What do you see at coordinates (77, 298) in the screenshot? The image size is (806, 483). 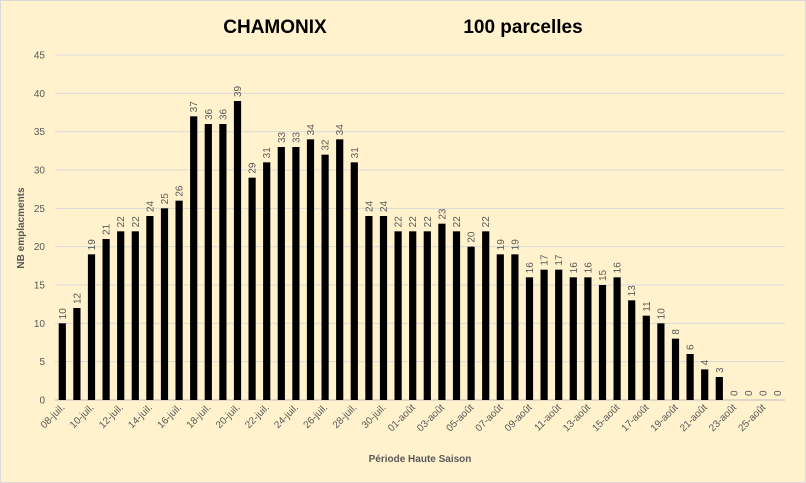 I see `value-label: 12` at bounding box center [77, 298].